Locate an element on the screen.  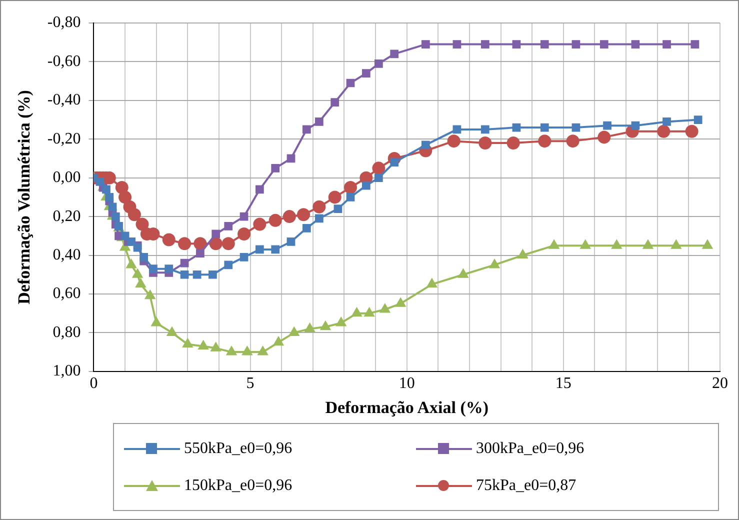
legend-label: 75kPa_e0=0,87 is located at coordinates (526, 485).